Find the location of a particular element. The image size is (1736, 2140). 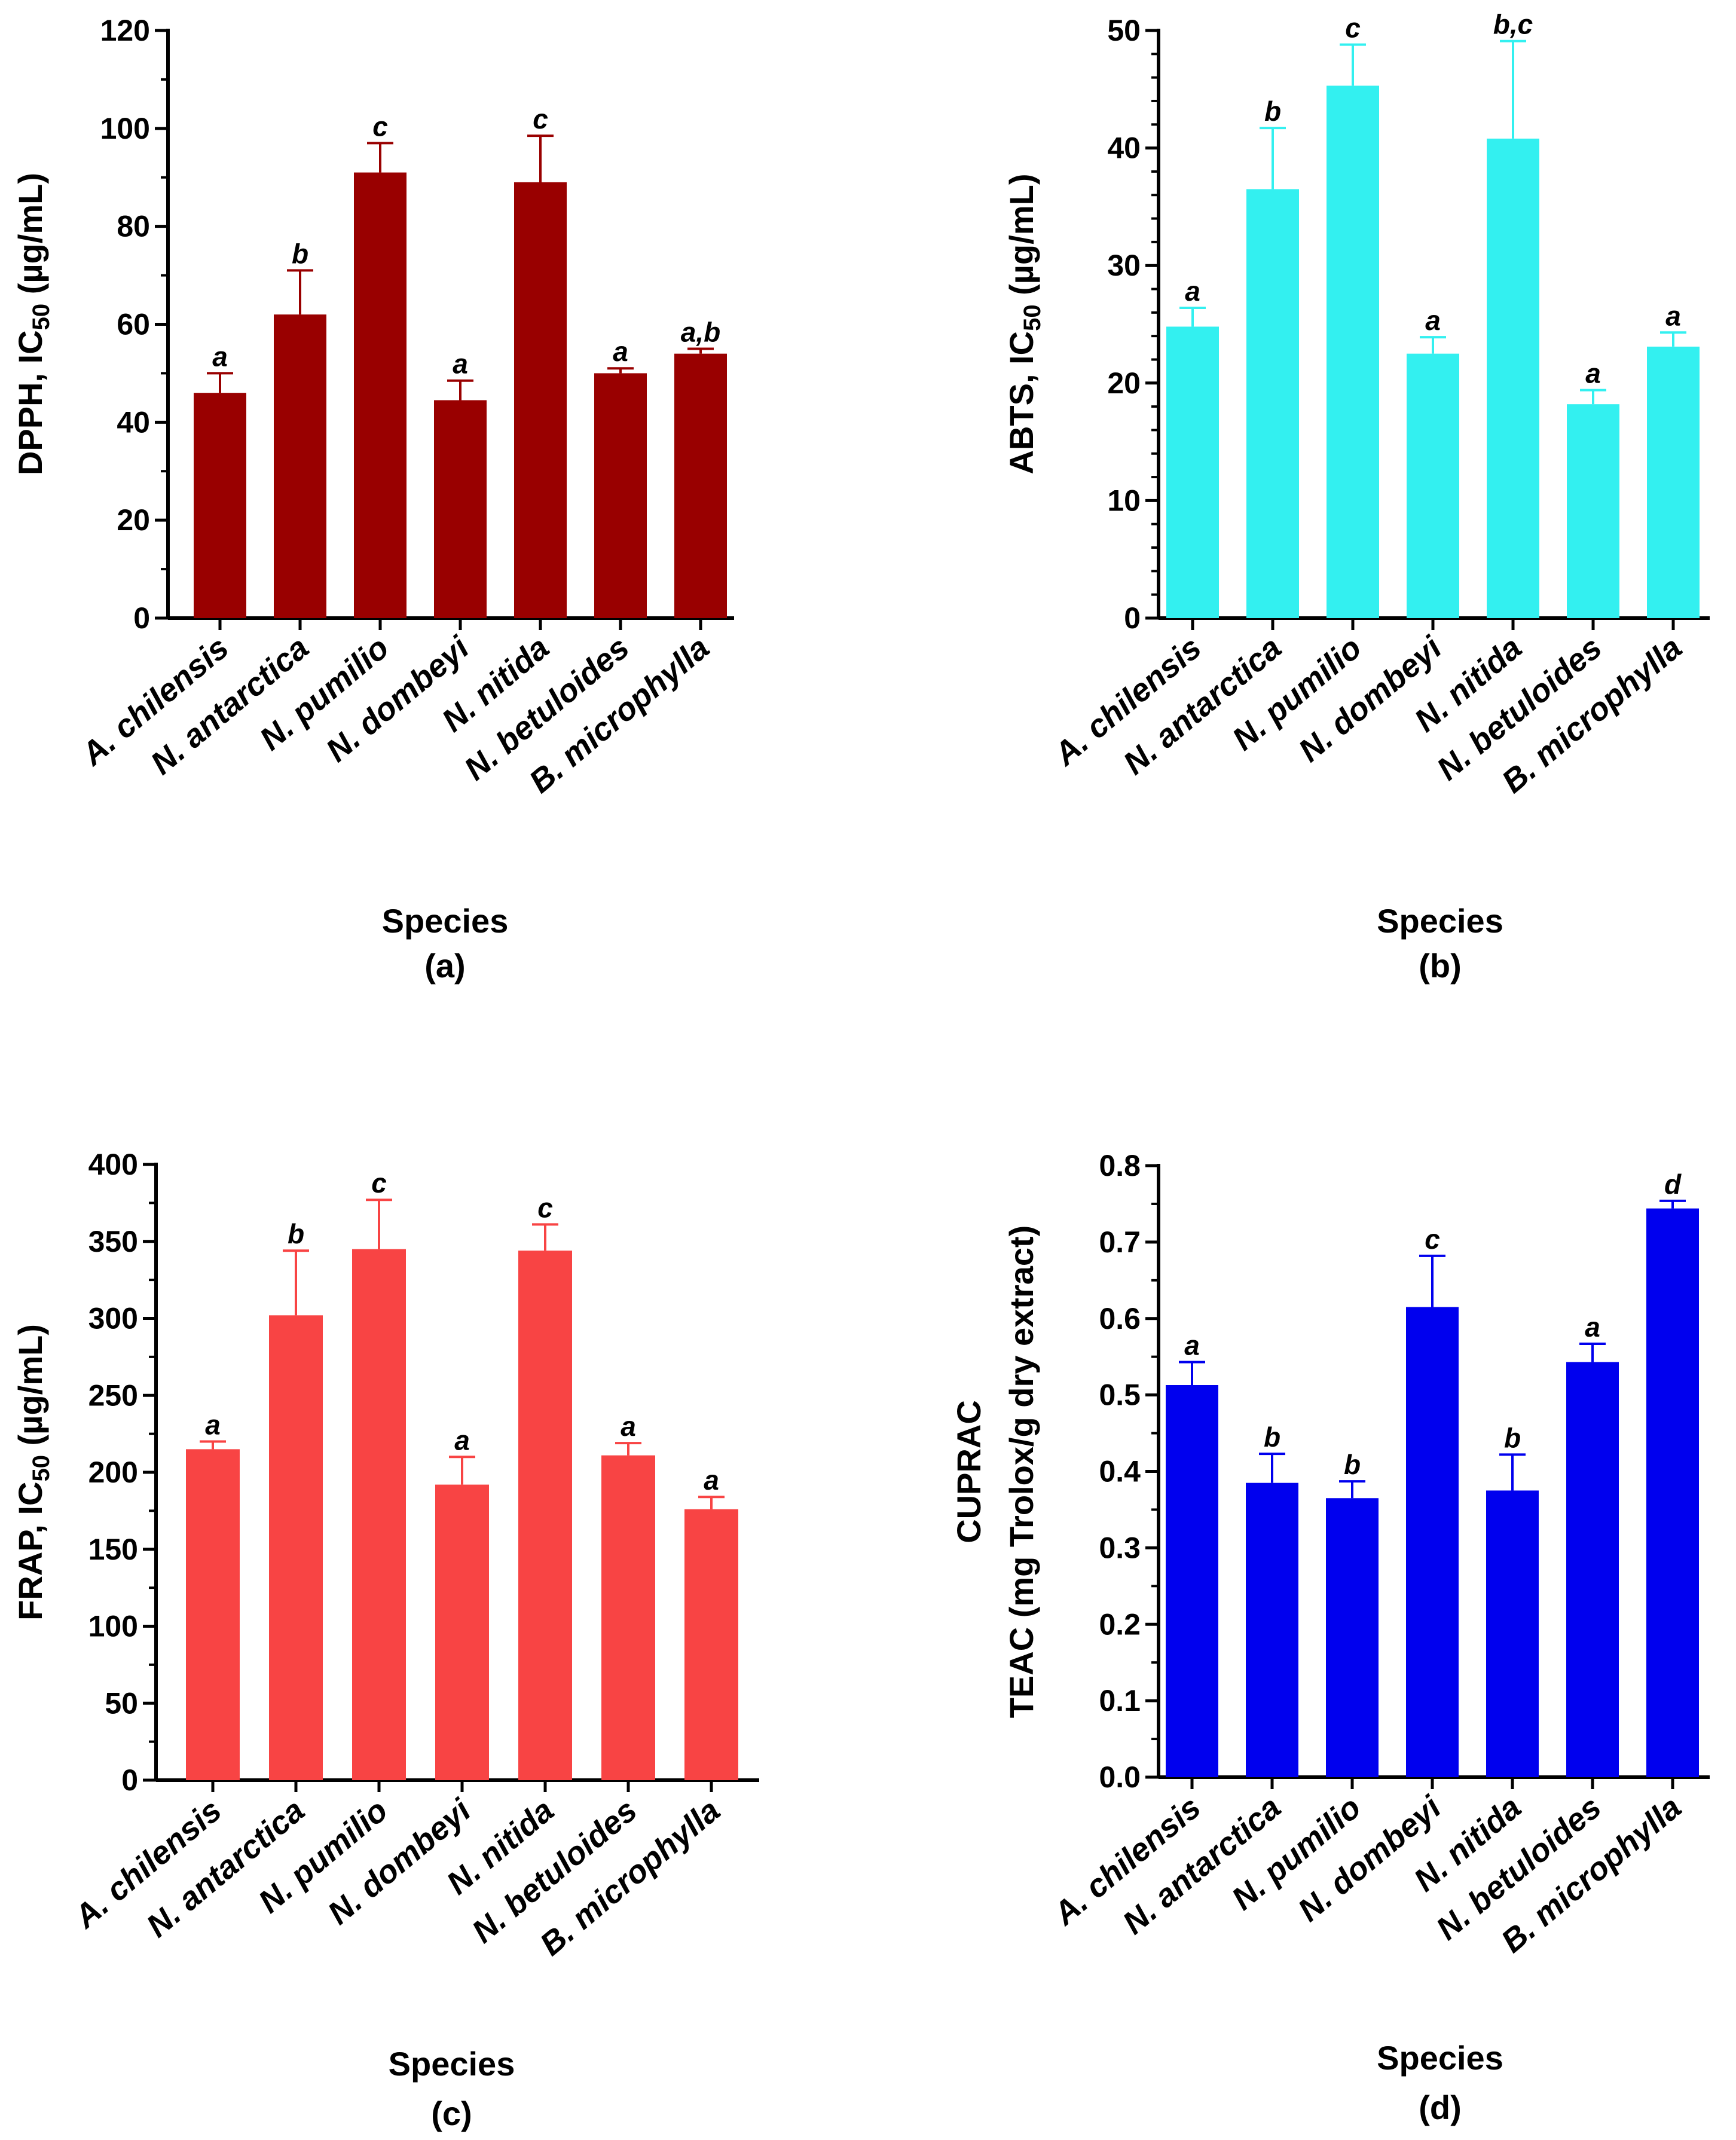

panel-label: (d) is located at coordinates (1440, 2107).